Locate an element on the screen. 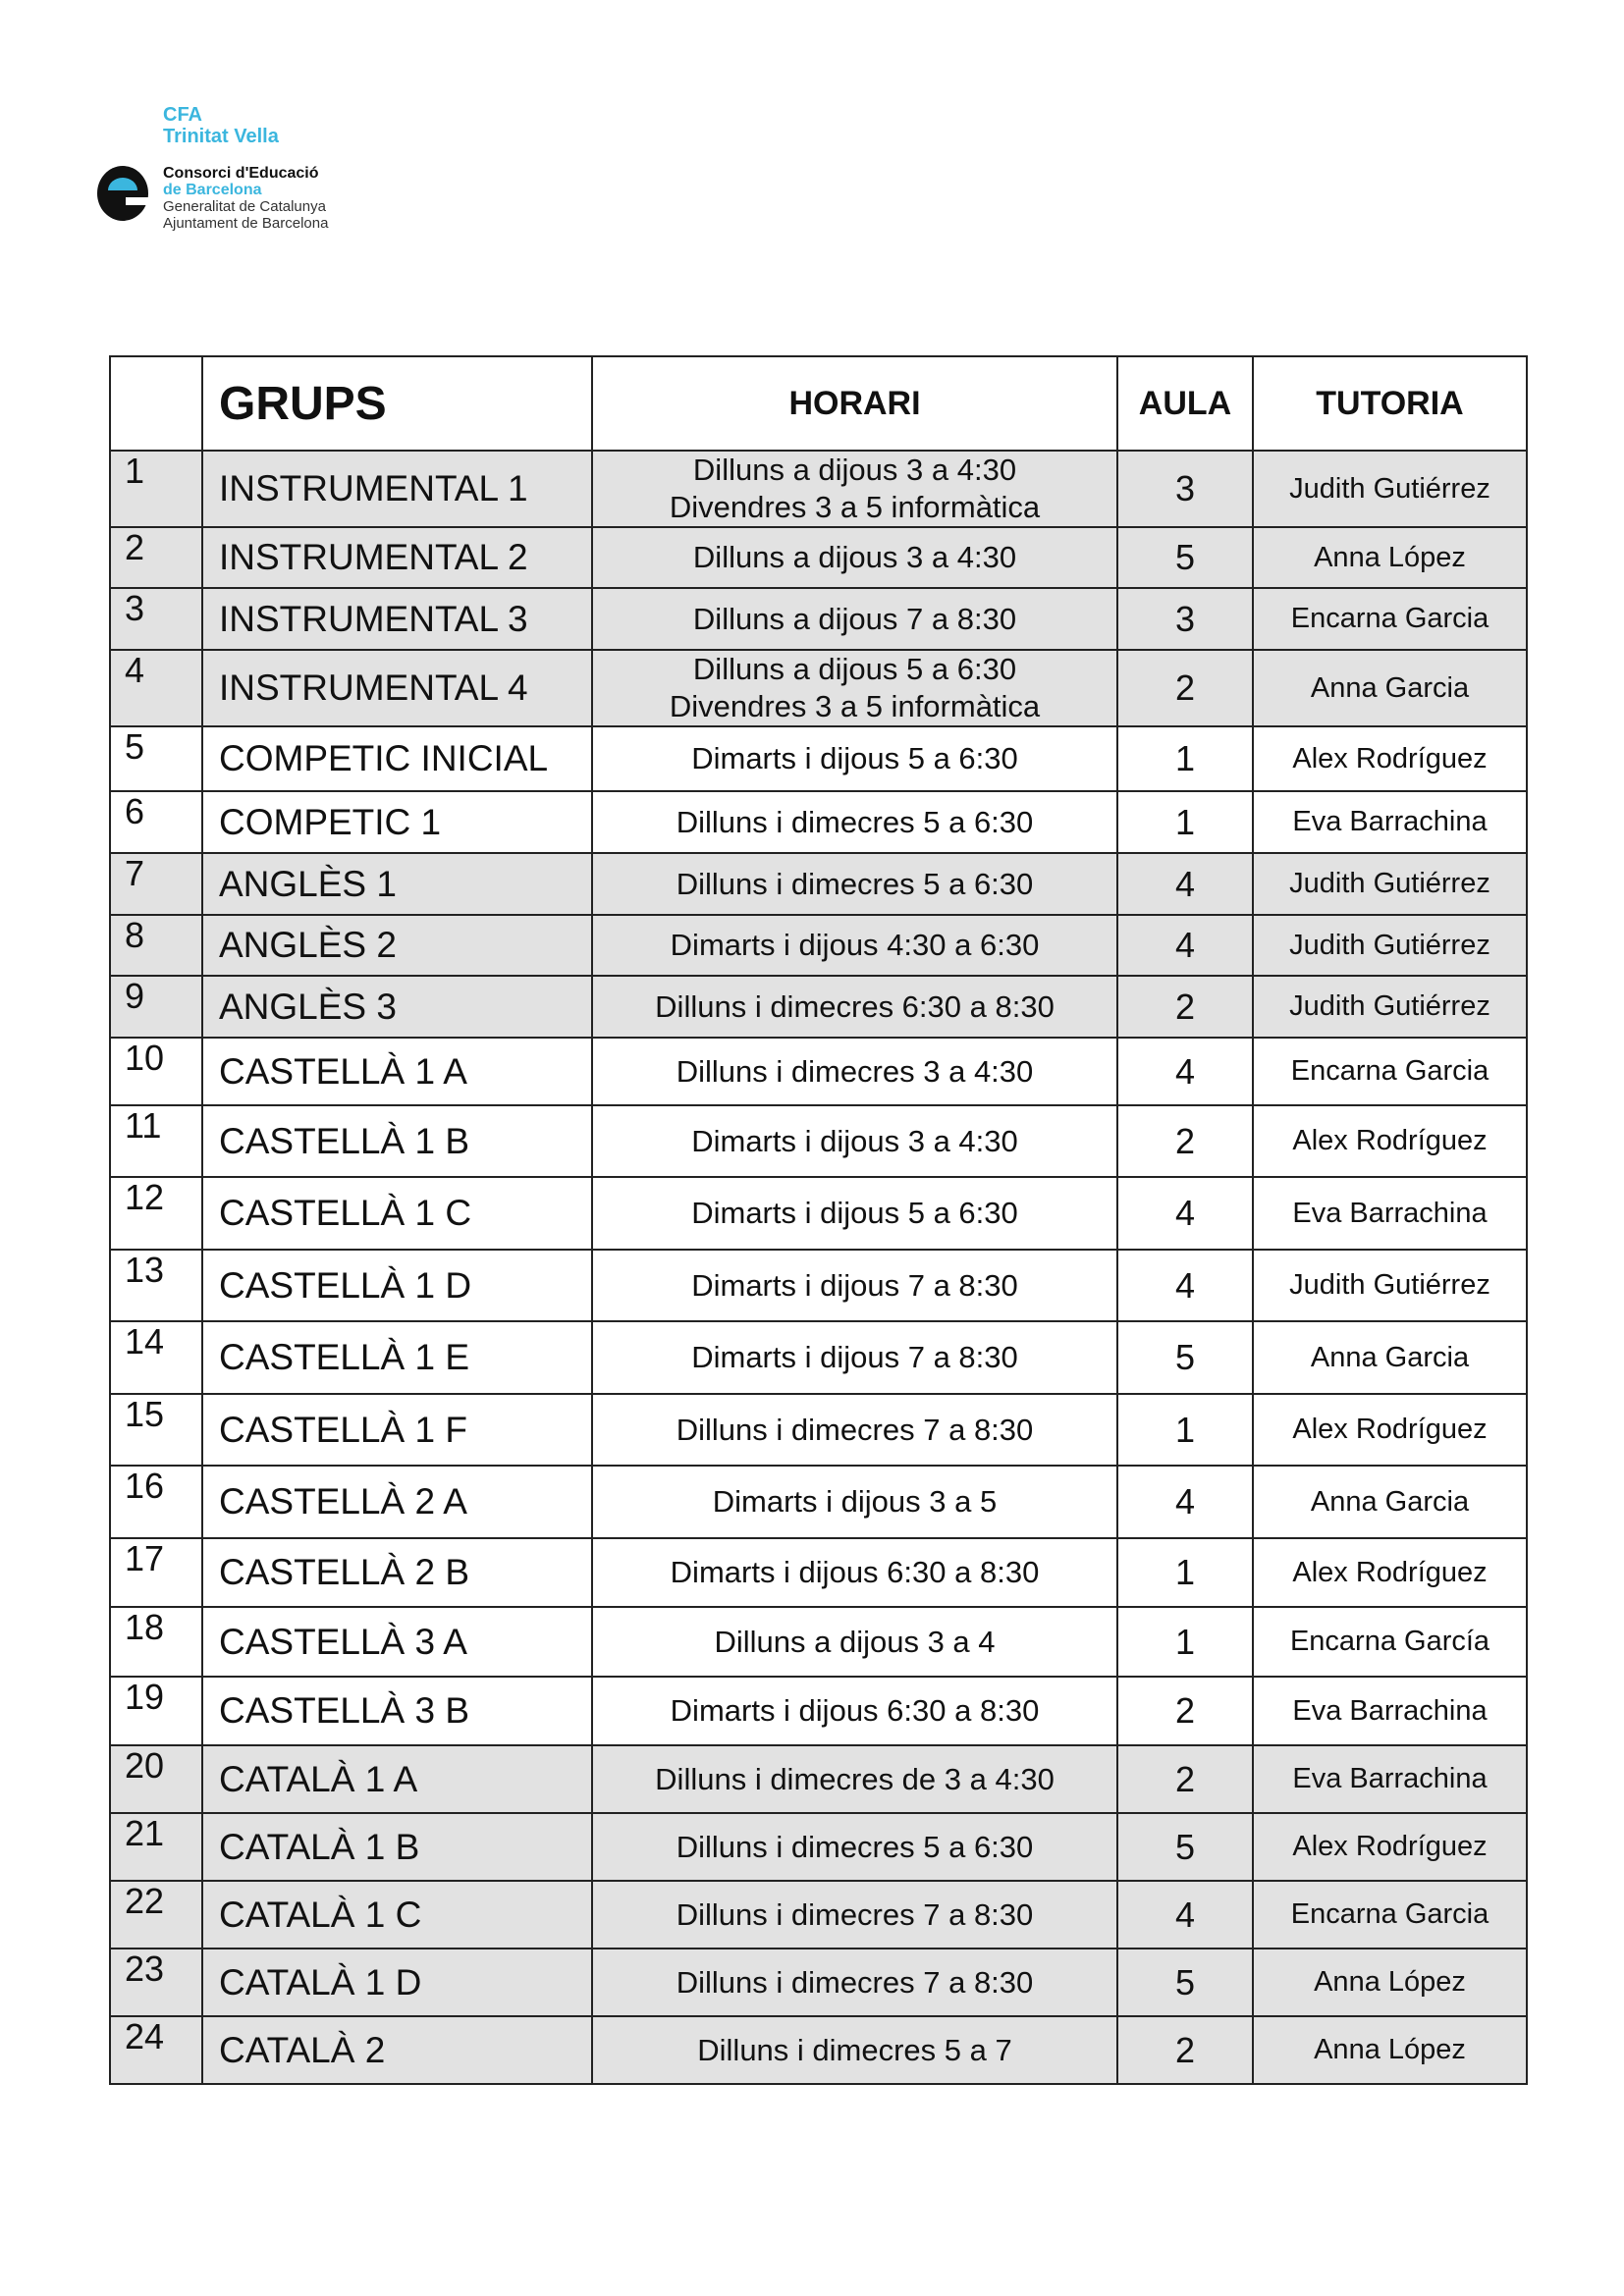 The image size is (1624, 2296). logo-line: CFA is located at coordinates (182, 115).